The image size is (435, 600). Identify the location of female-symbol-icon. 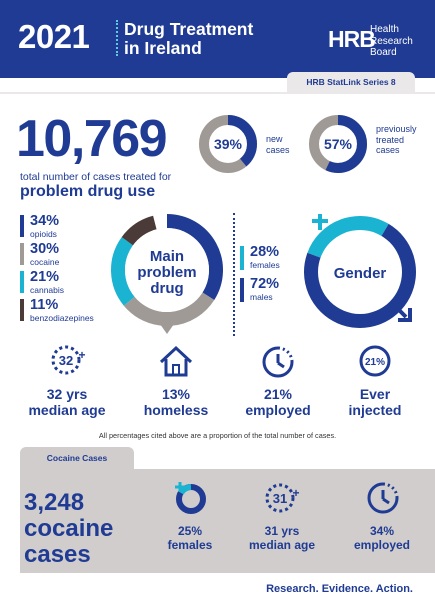
(320, 222).